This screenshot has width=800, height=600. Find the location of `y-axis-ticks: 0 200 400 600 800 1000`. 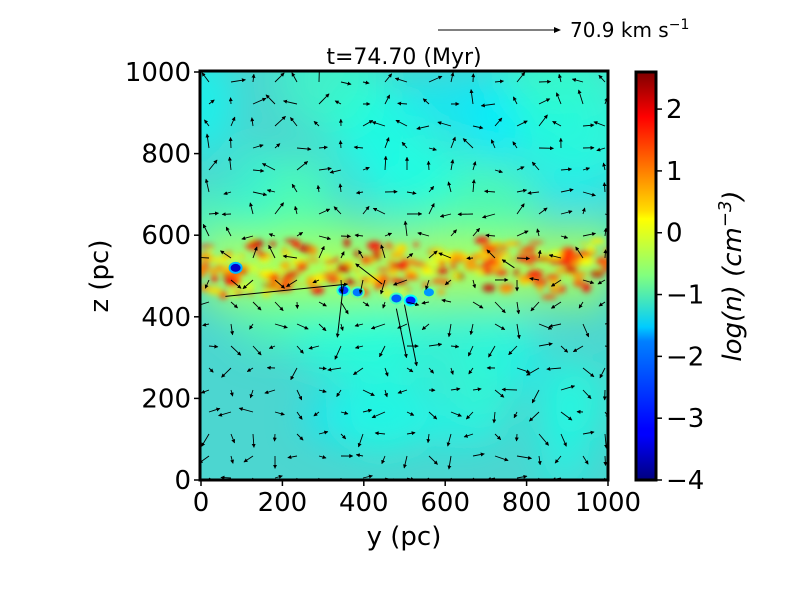

y-axis-ticks: 0 200 400 600 800 1000 is located at coordinates (163, 277).